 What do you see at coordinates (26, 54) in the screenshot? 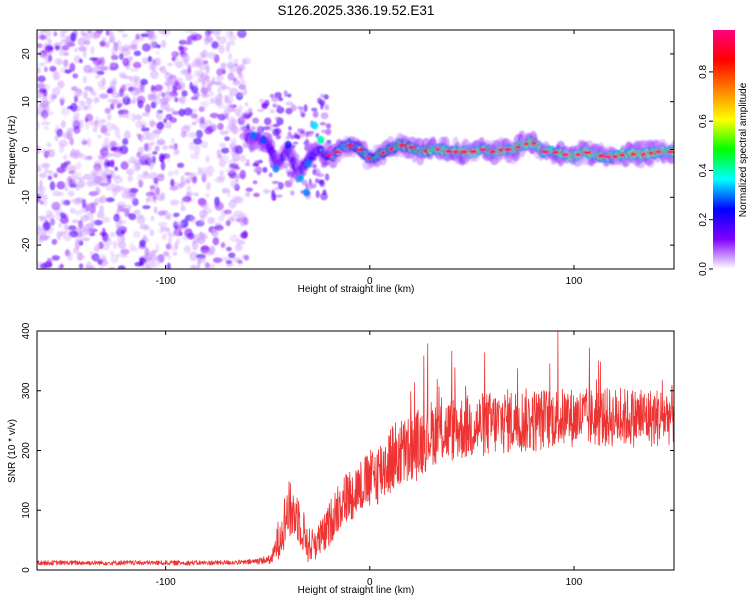
I see `spectrogram-y-tick-label-4: 20` at bounding box center [26, 54].